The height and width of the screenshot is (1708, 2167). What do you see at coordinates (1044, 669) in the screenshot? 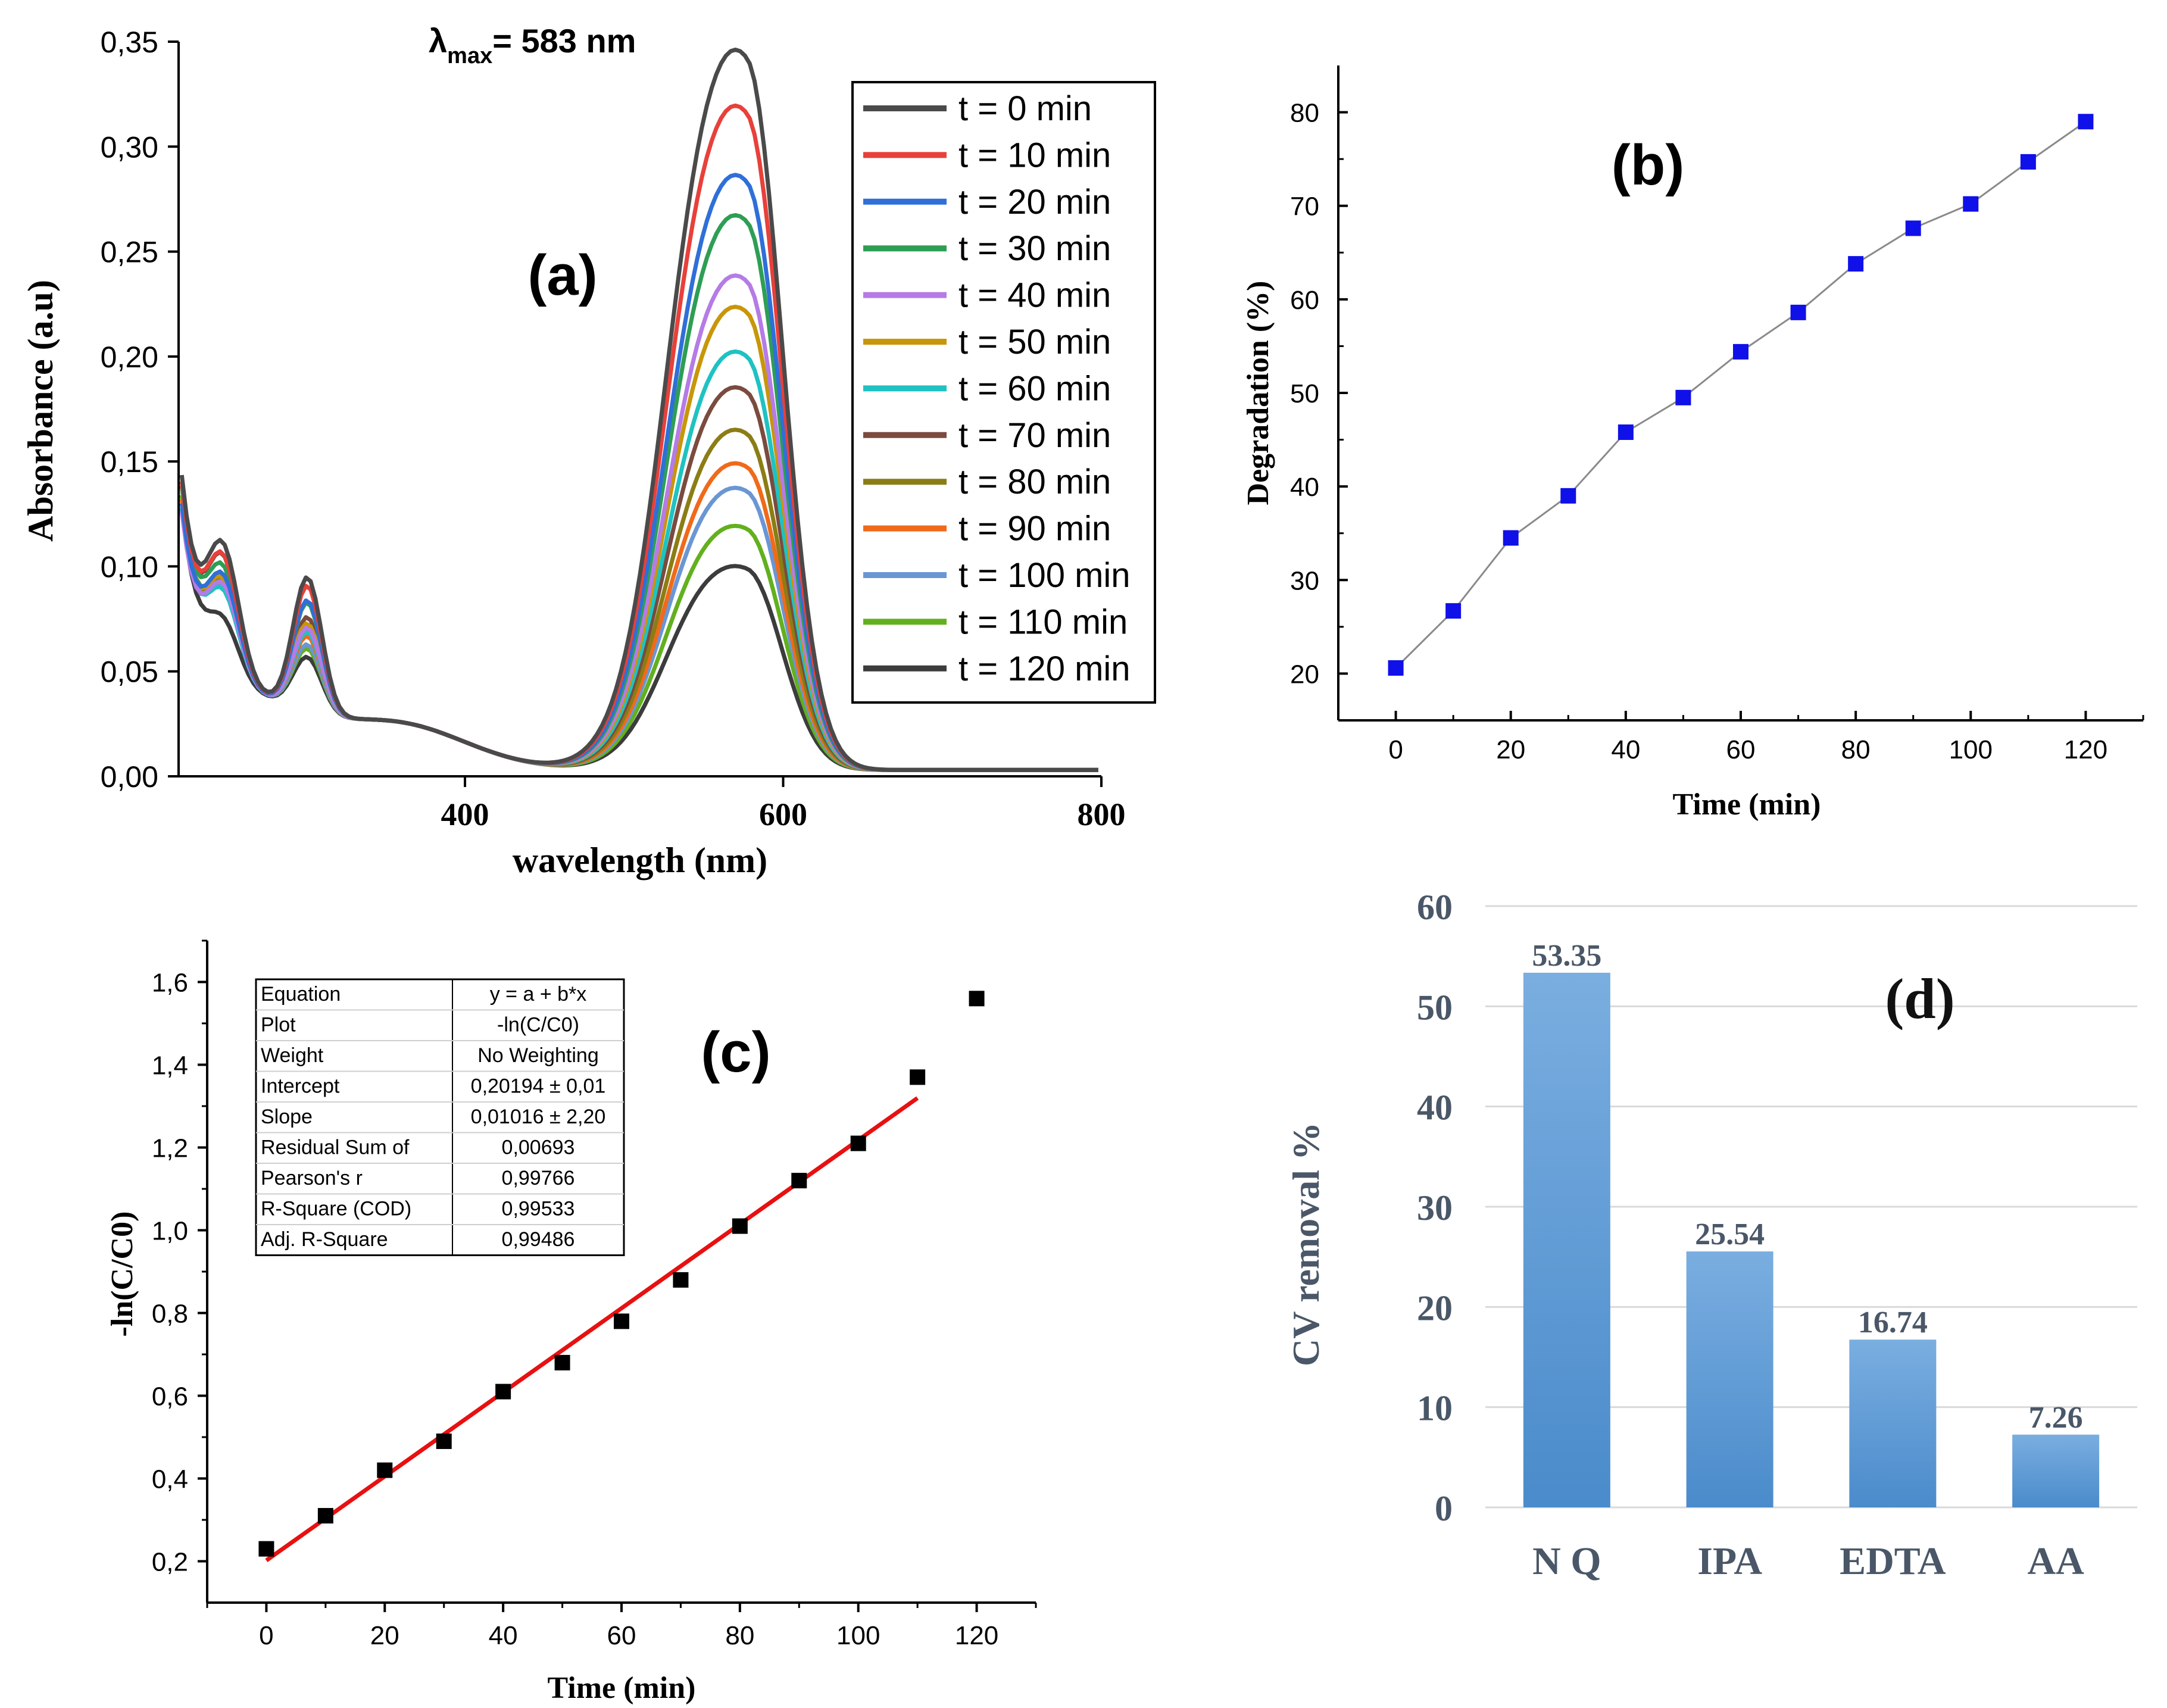
I see `legend-label: t = 120 min` at bounding box center [1044, 669].